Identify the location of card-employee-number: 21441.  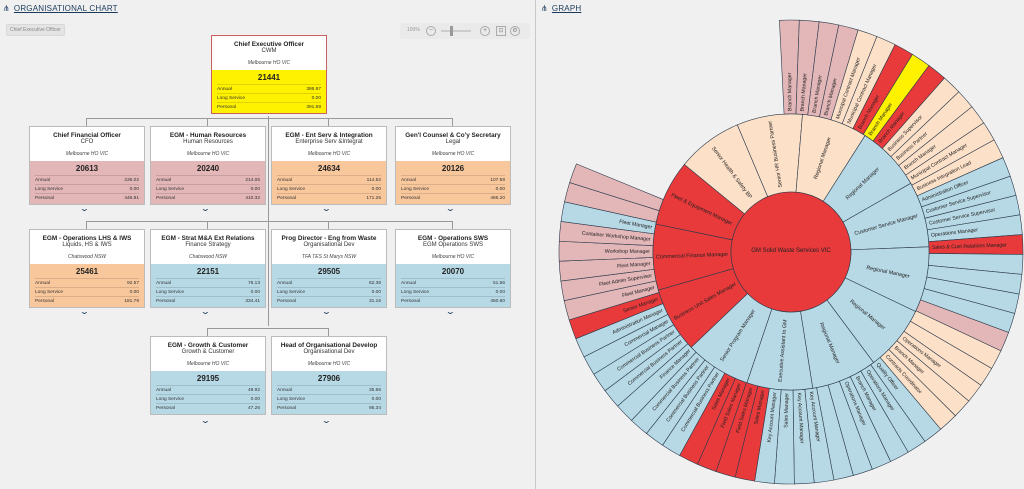
(269, 77).